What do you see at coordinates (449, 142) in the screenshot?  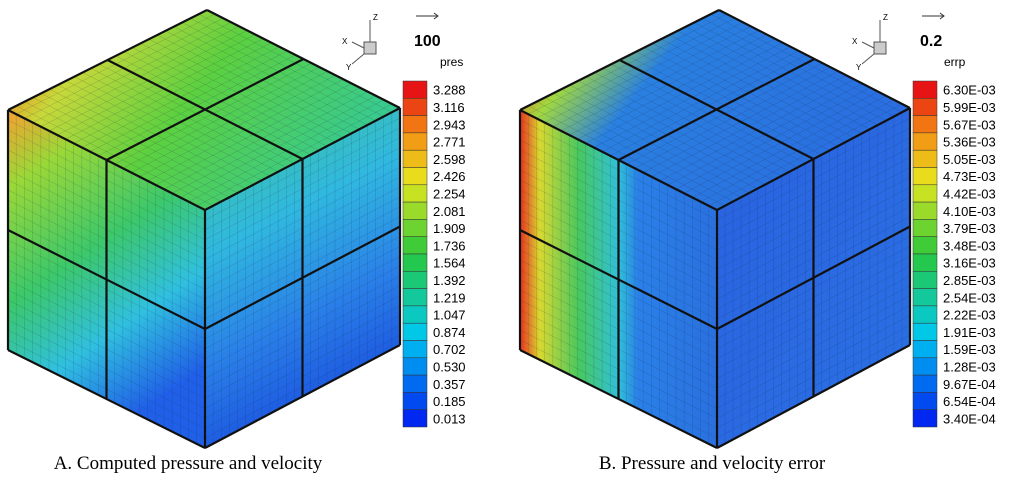 I see `colorbar-label: 2.771` at bounding box center [449, 142].